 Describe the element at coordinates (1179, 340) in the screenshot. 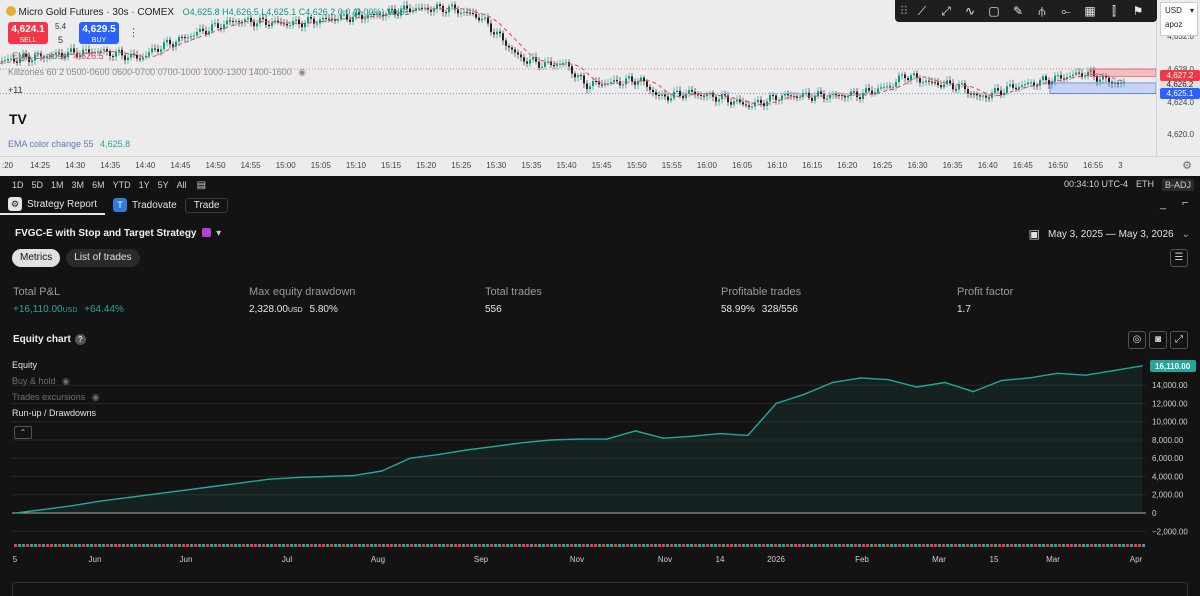

I see `expand-icon: ⤢` at that location.